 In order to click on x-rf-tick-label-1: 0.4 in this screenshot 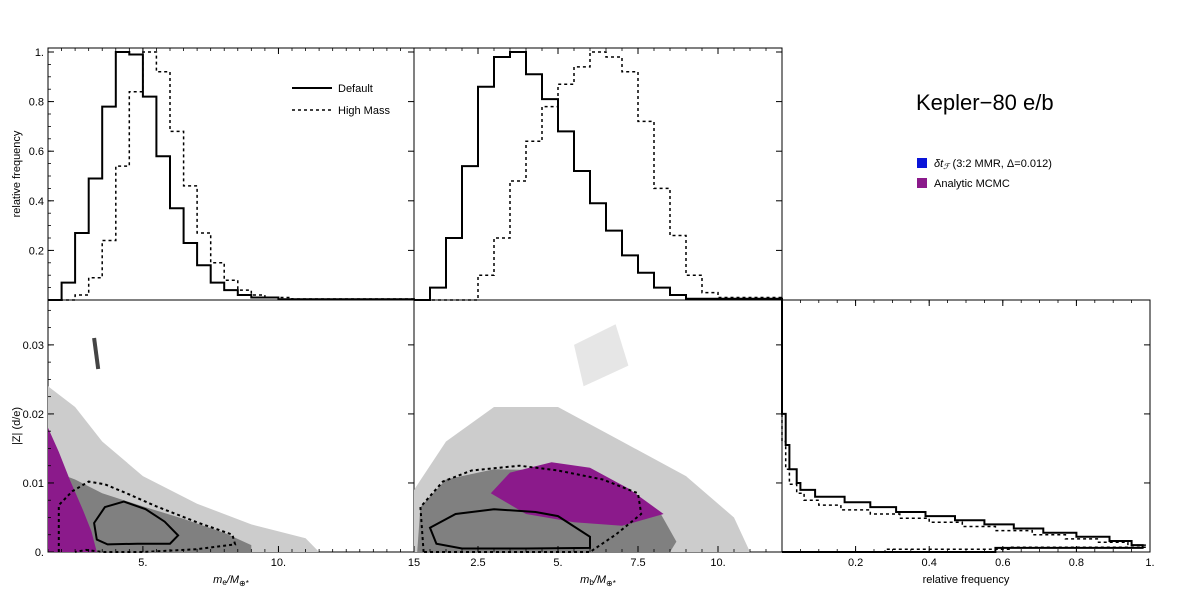, I will do `click(929, 563)`.